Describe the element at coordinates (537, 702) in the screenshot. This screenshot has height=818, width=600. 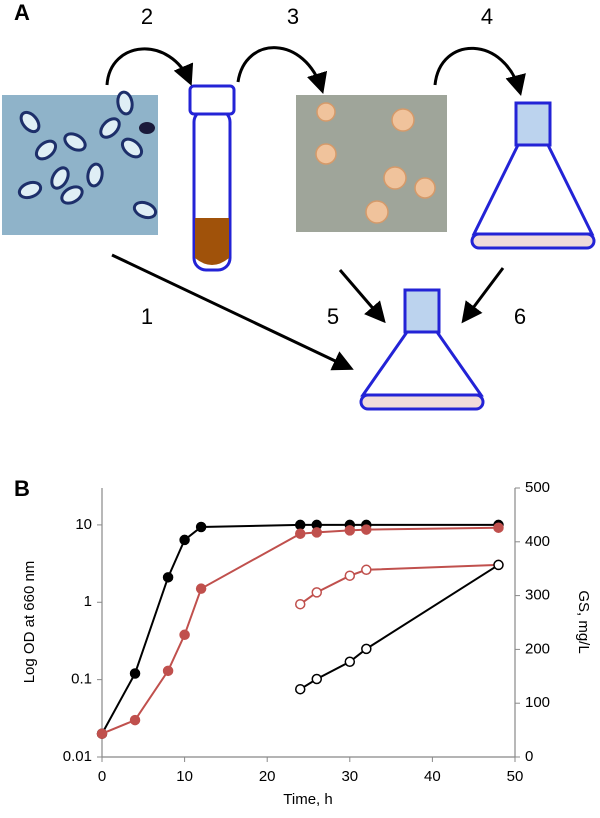
I see `y2-tick-label: 100` at that location.